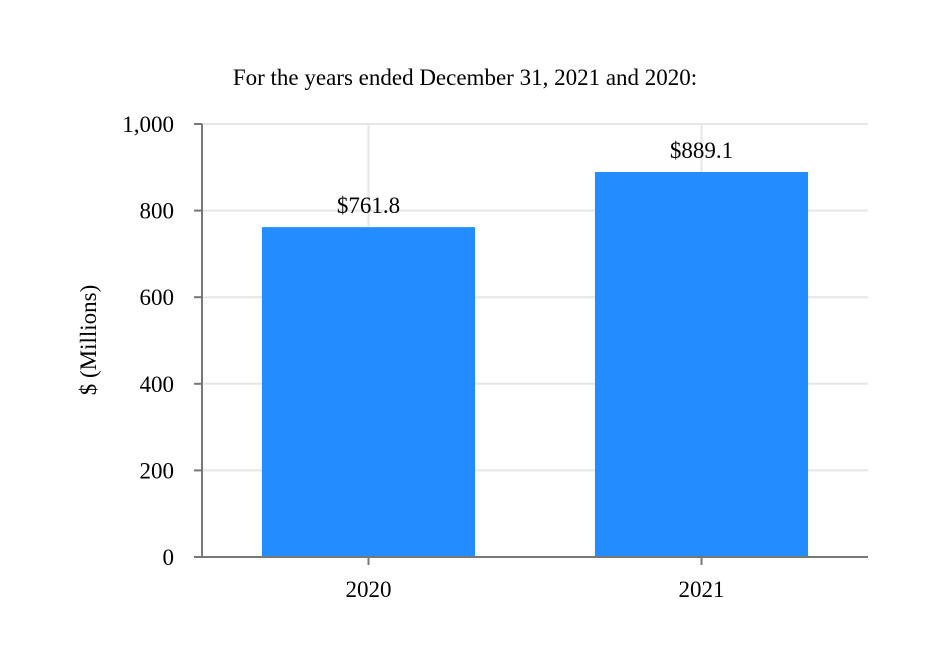 This screenshot has height=666, width=932. Describe the element at coordinates (157, 470) in the screenshot. I see `y-tick-label: 200` at that location.